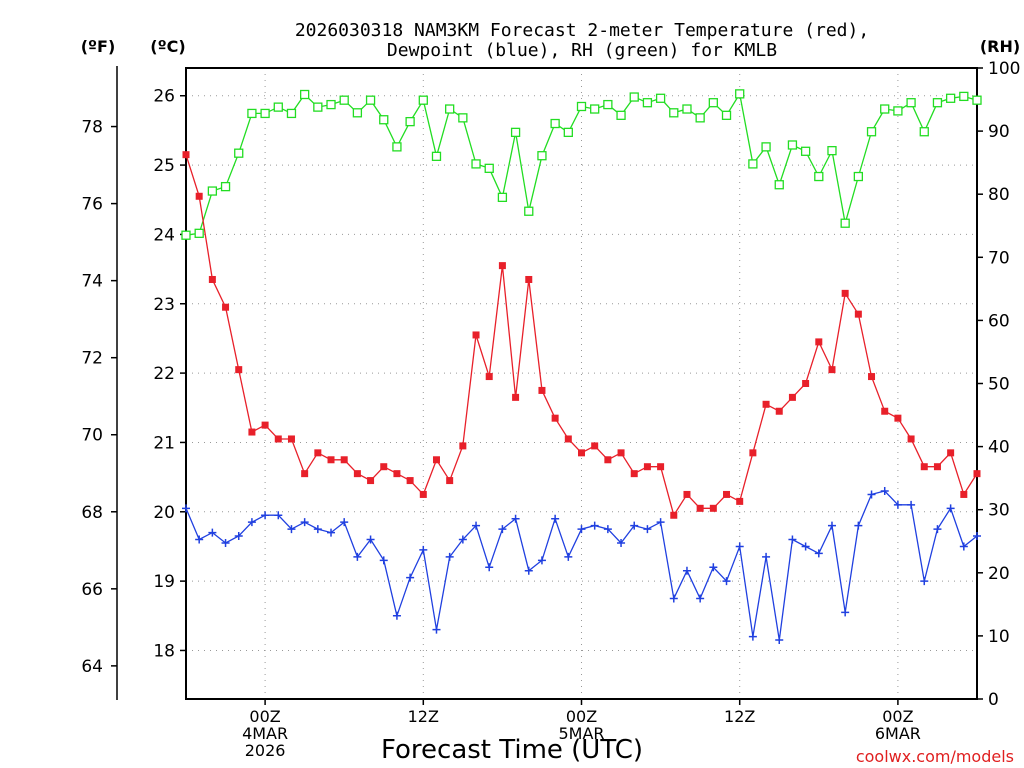 The height and width of the screenshot is (768, 1024). I want to click on celsius-tick-label: 20, so click(164, 513).